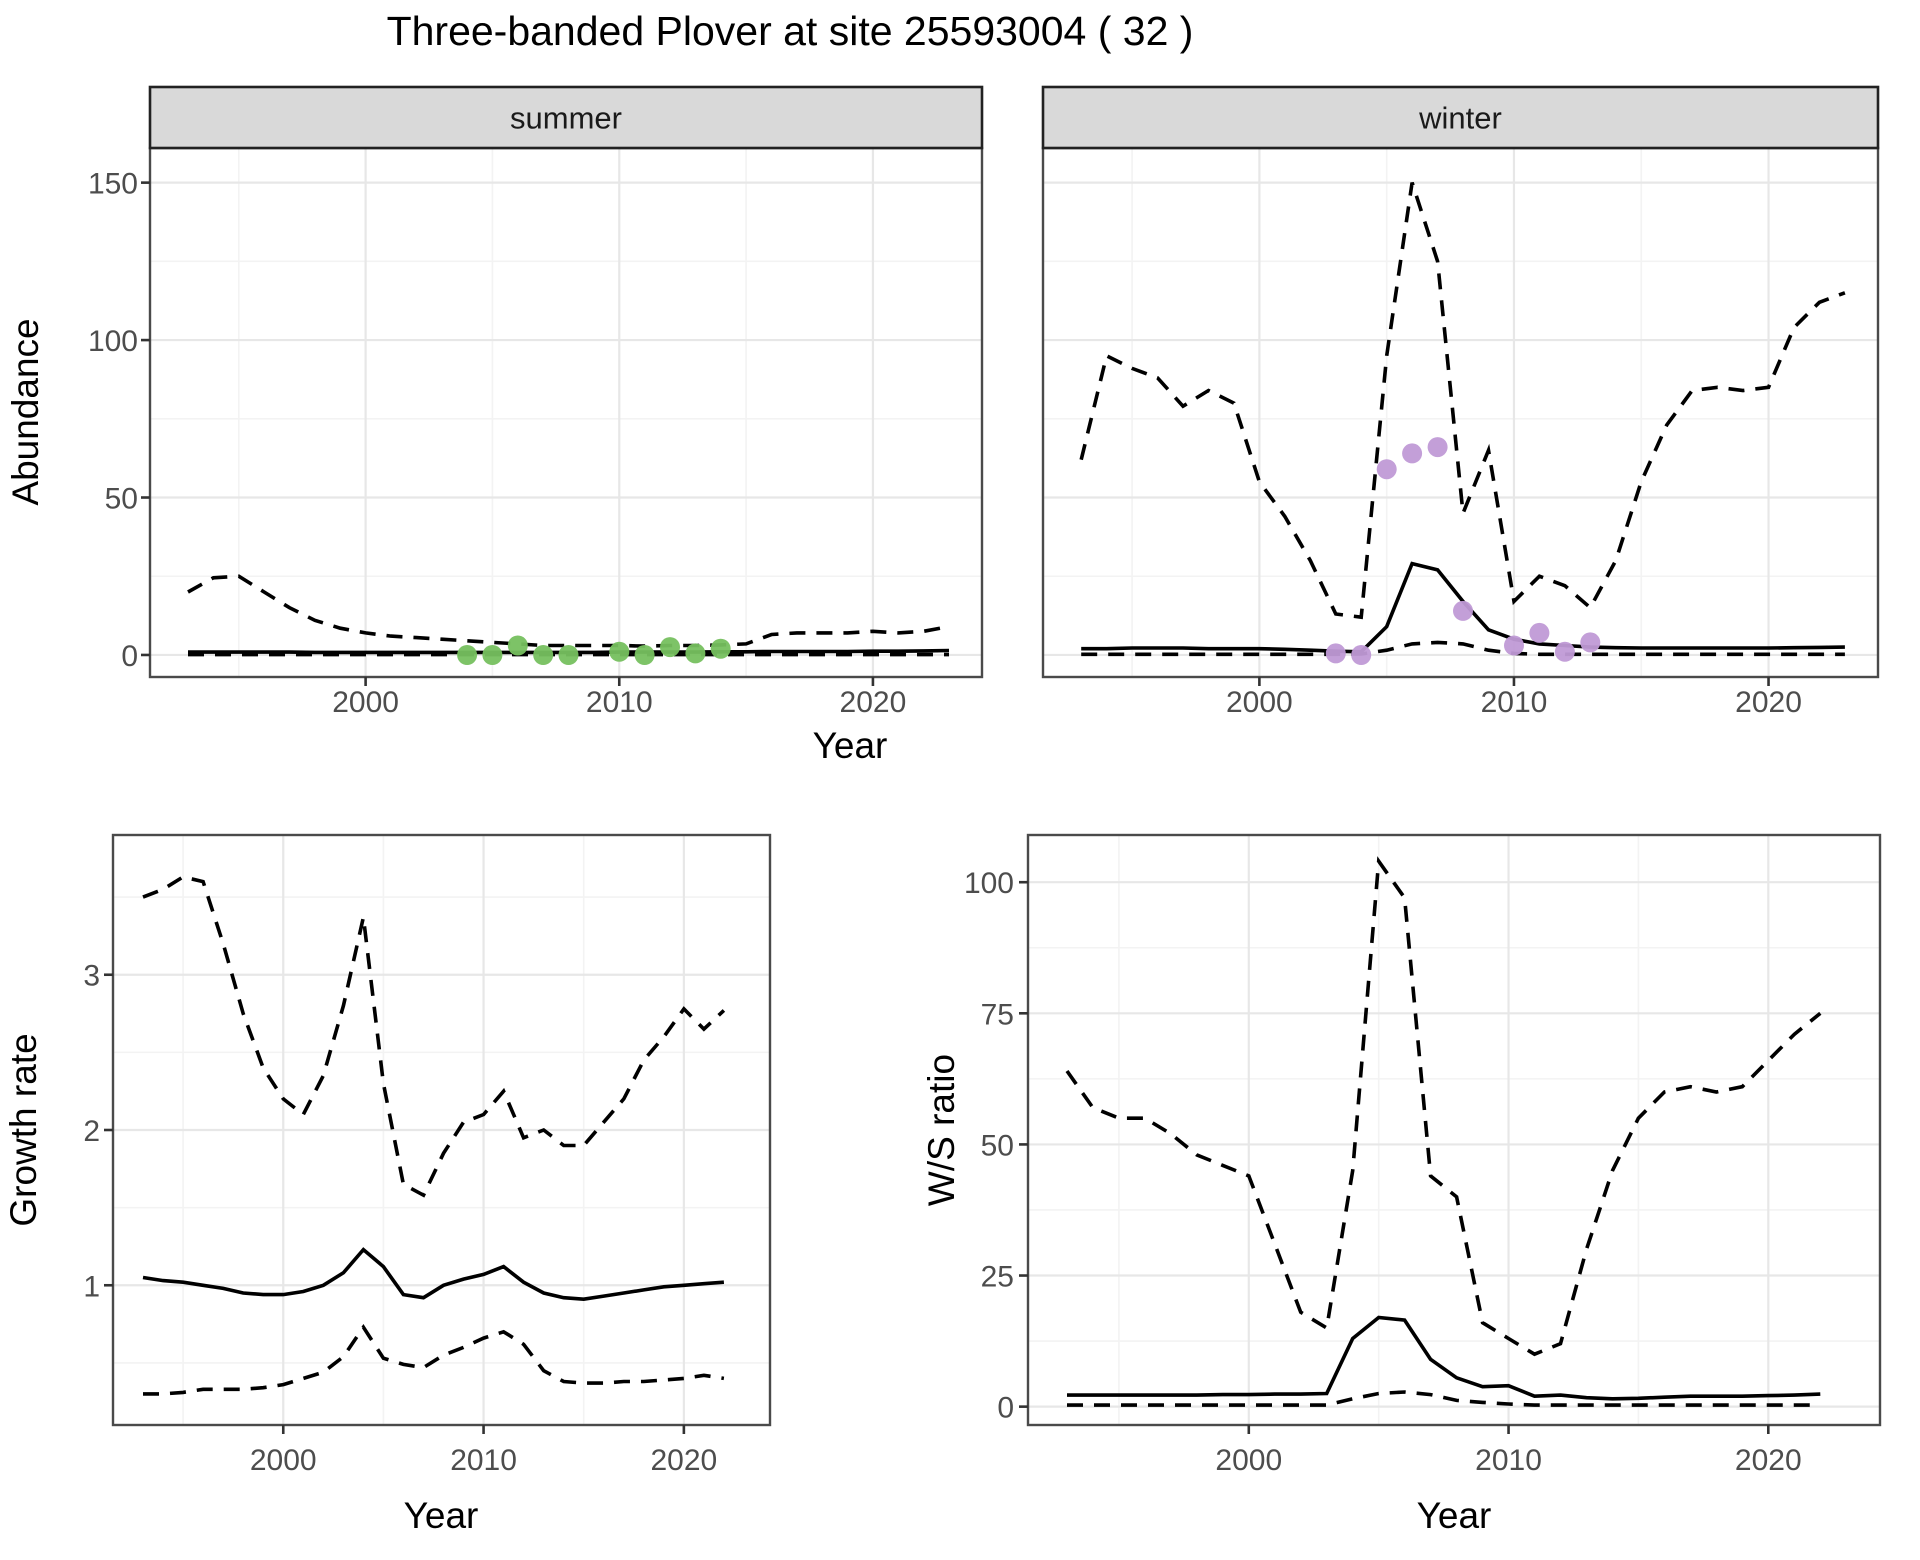  Describe the element at coordinates (434, 1036) in the screenshot. I see `growth-upper_ci-line` at that location.